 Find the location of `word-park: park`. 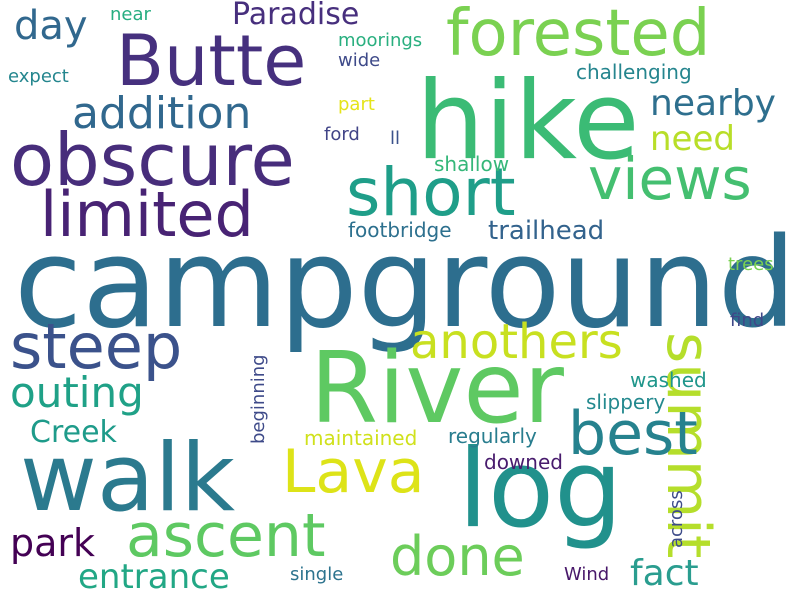

word-park: park is located at coordinates (53, 543).